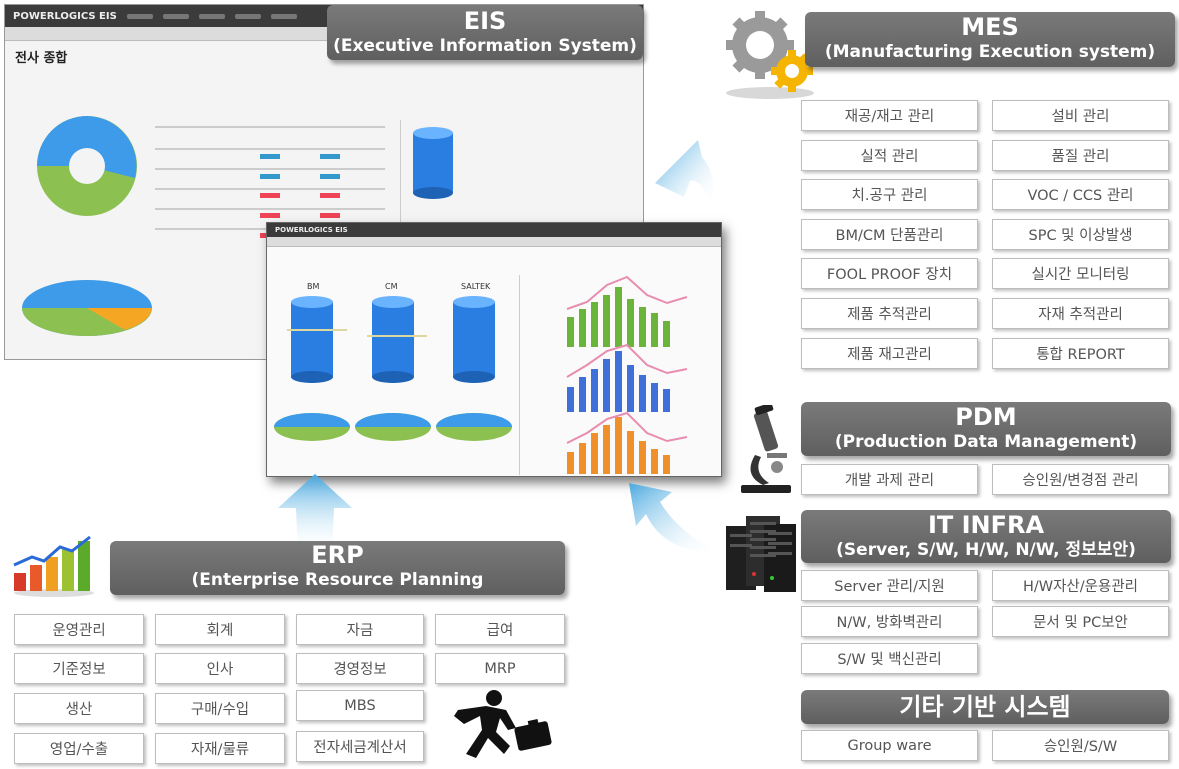 This screenshot has height=769, width=1179. What do you see at coordinates (494, 230) in the screenshot?
I see `eis-dashboard-topbar: POWERLOGICS EIS` at bounding box center [494, 230].